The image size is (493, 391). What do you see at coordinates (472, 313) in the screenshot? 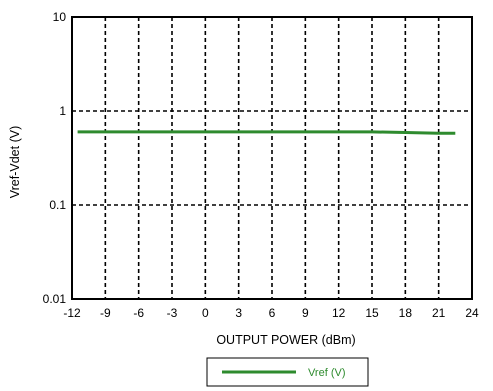
I see `x-tick-label: 24` at bounding box center [472, 313].